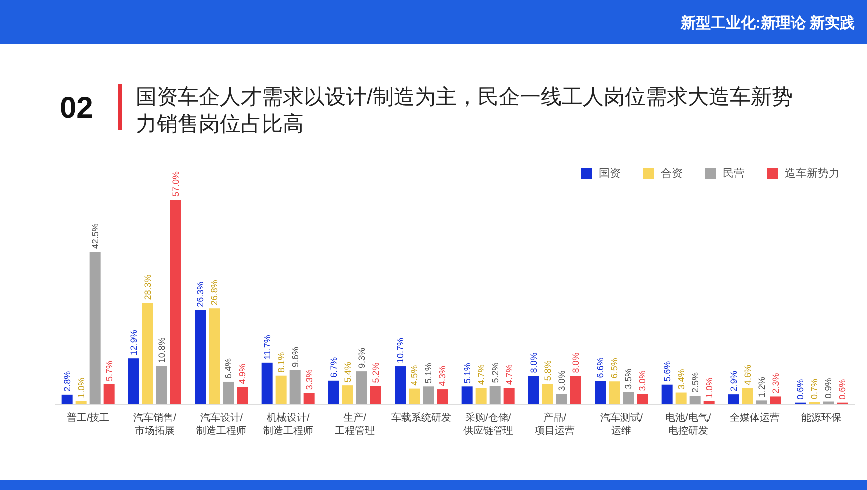 The width and height of the screenshot is (867, 490). Describe the element at coordinates (288, 424) in the screenshot. I see `x-tick-label: 机械设计/制造工程师` at that location.